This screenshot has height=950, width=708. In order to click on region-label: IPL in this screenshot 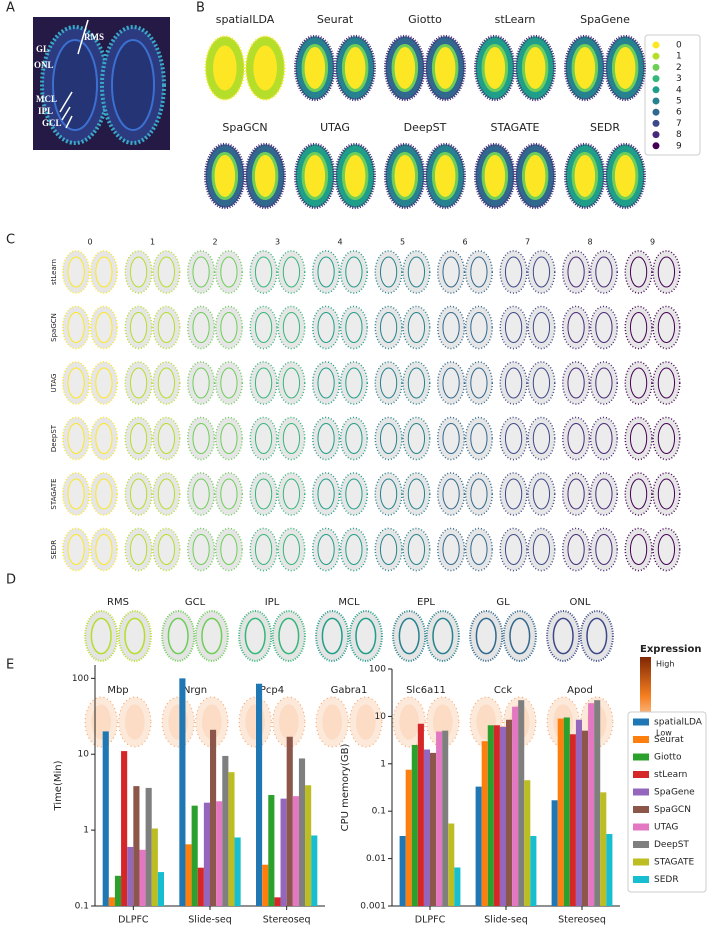, I will do `click(272, 602)`.